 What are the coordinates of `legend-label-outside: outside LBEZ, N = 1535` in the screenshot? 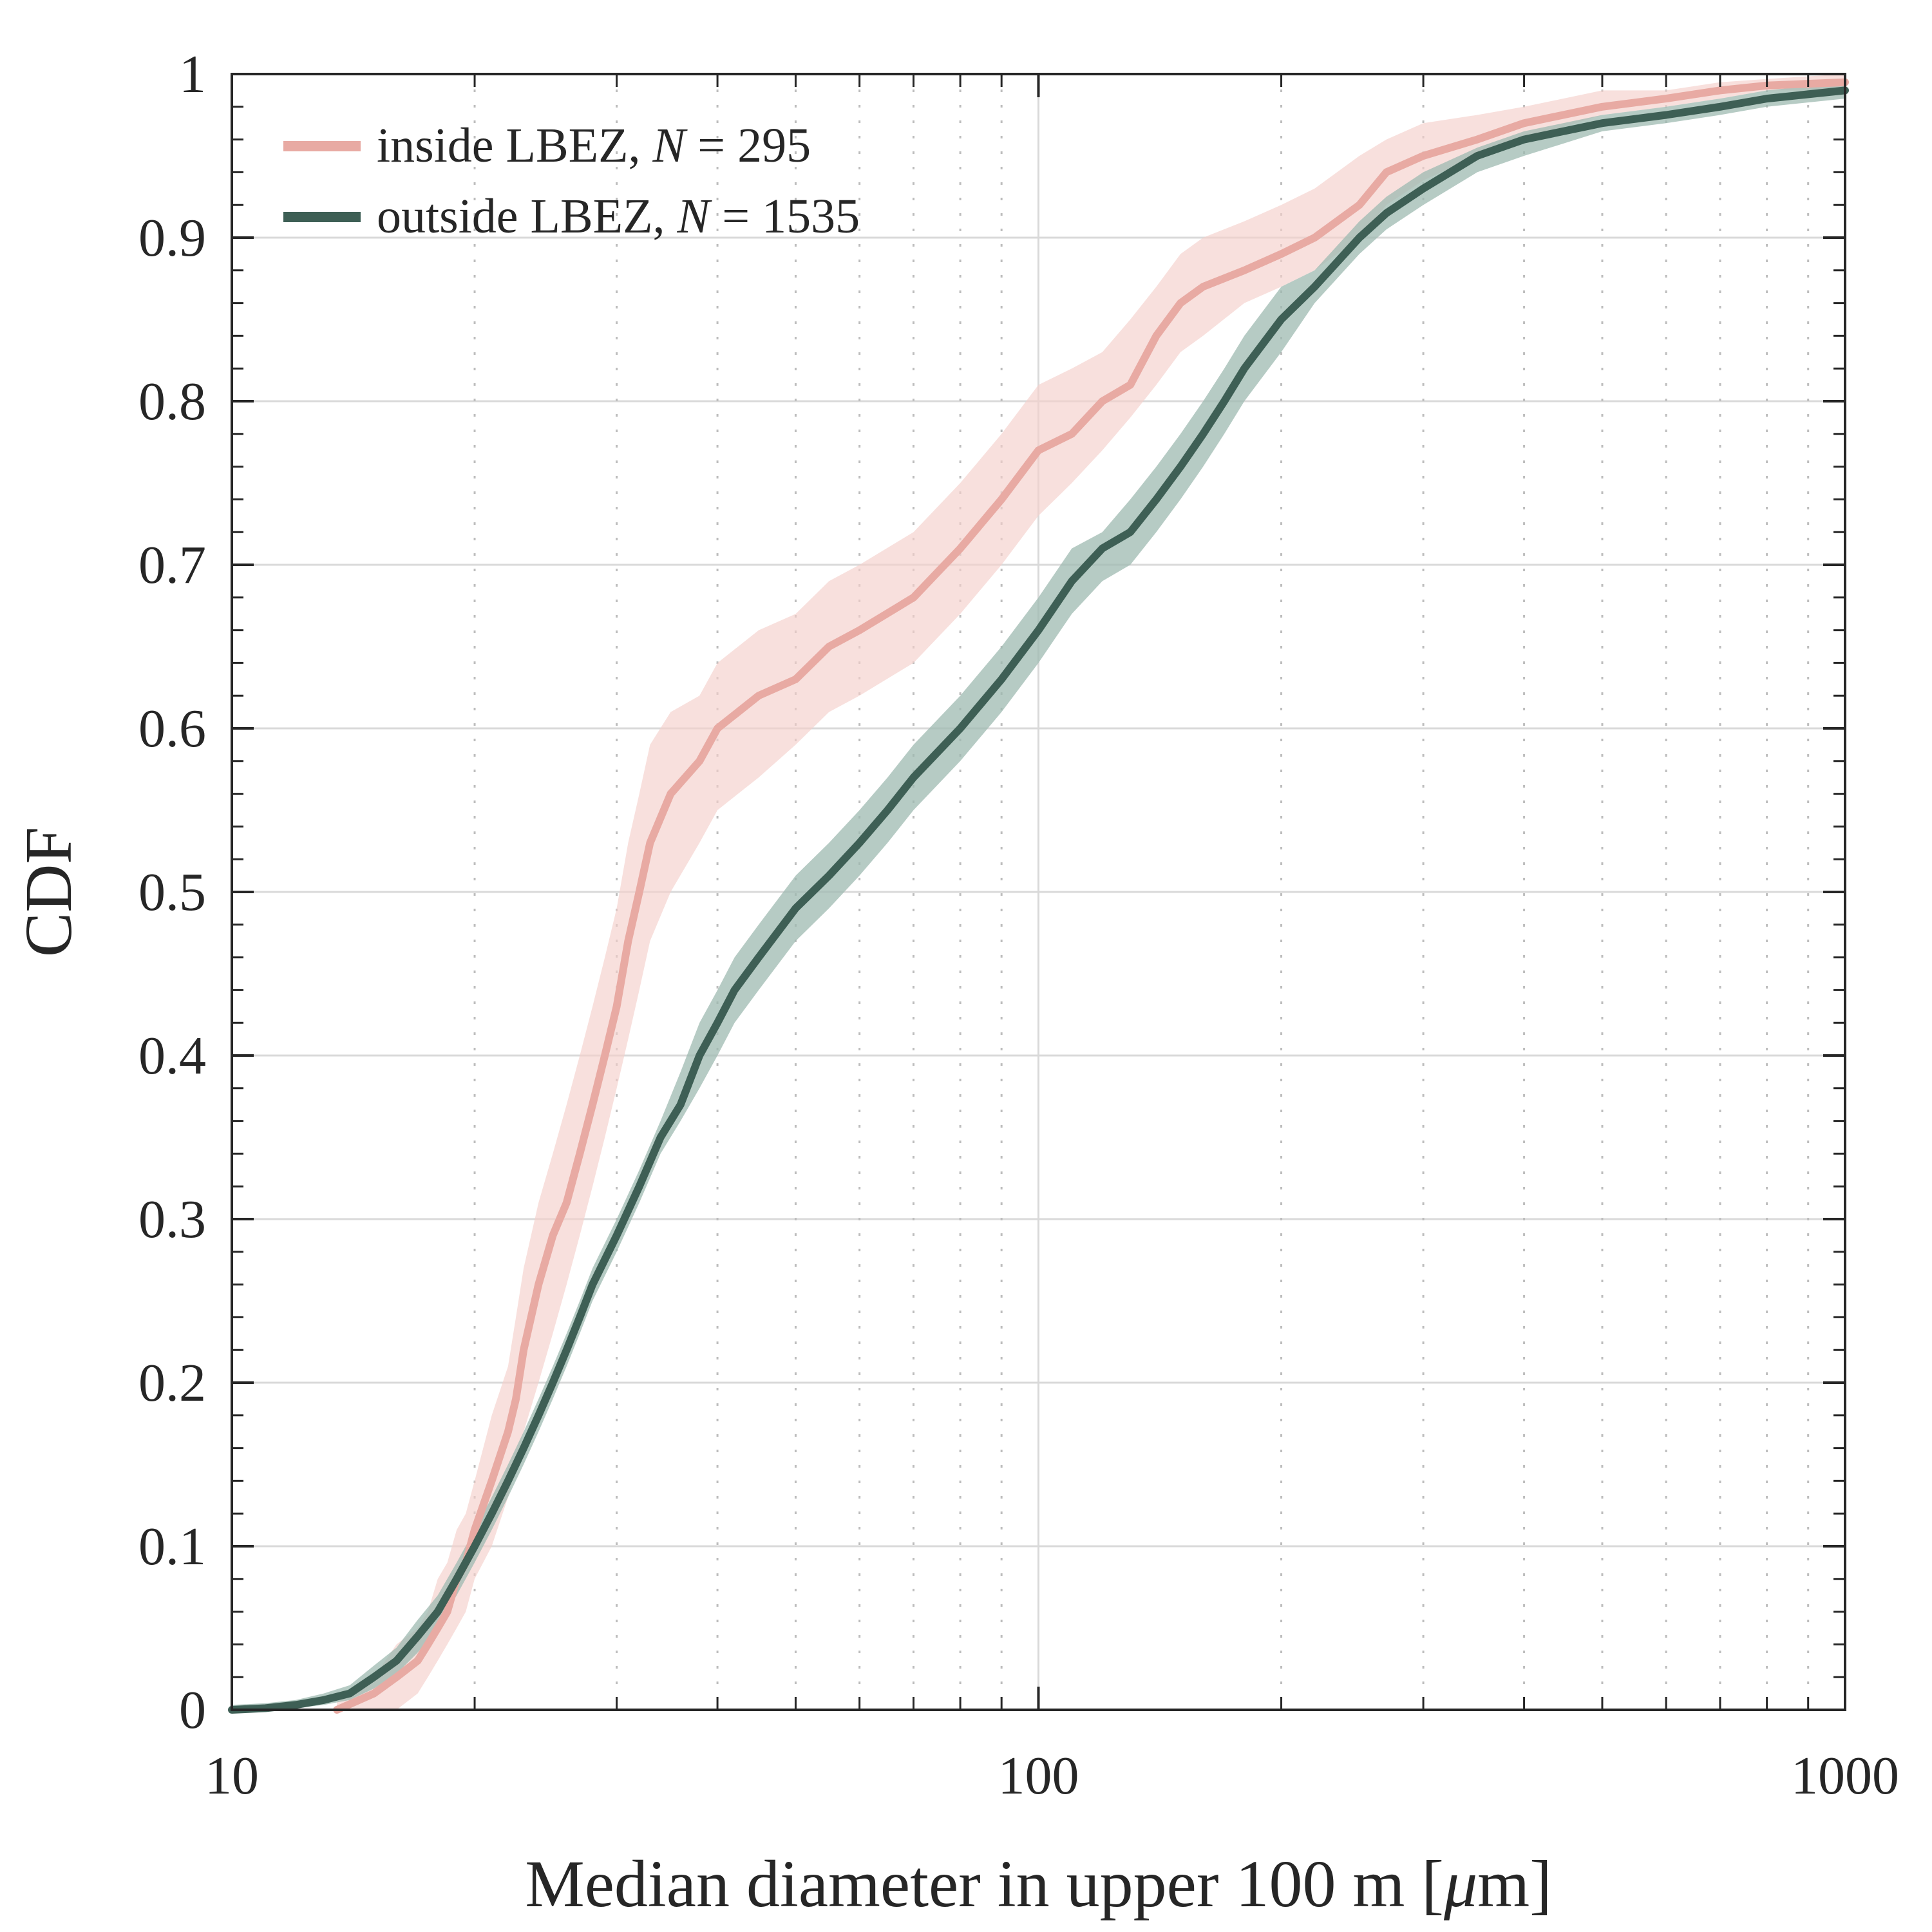 It's located at (619, 216).